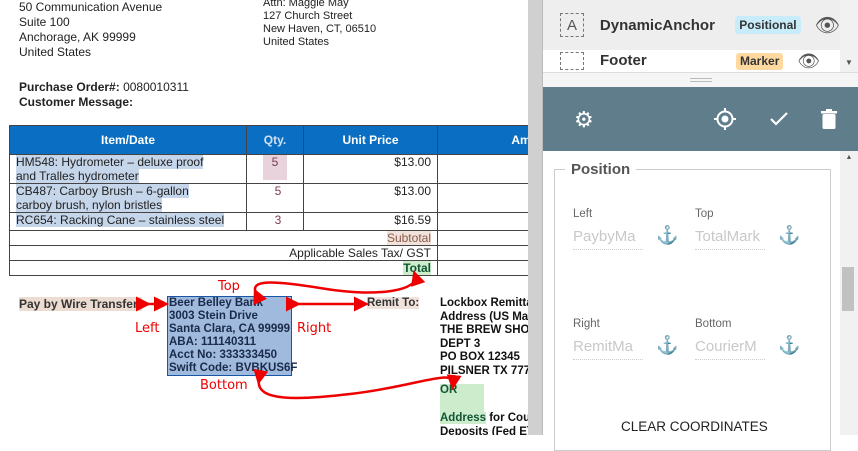 The height and width of the screenshot is (451, 858). I want to click on lockbox-line: Lockbox Remitta, so click(484, 303).